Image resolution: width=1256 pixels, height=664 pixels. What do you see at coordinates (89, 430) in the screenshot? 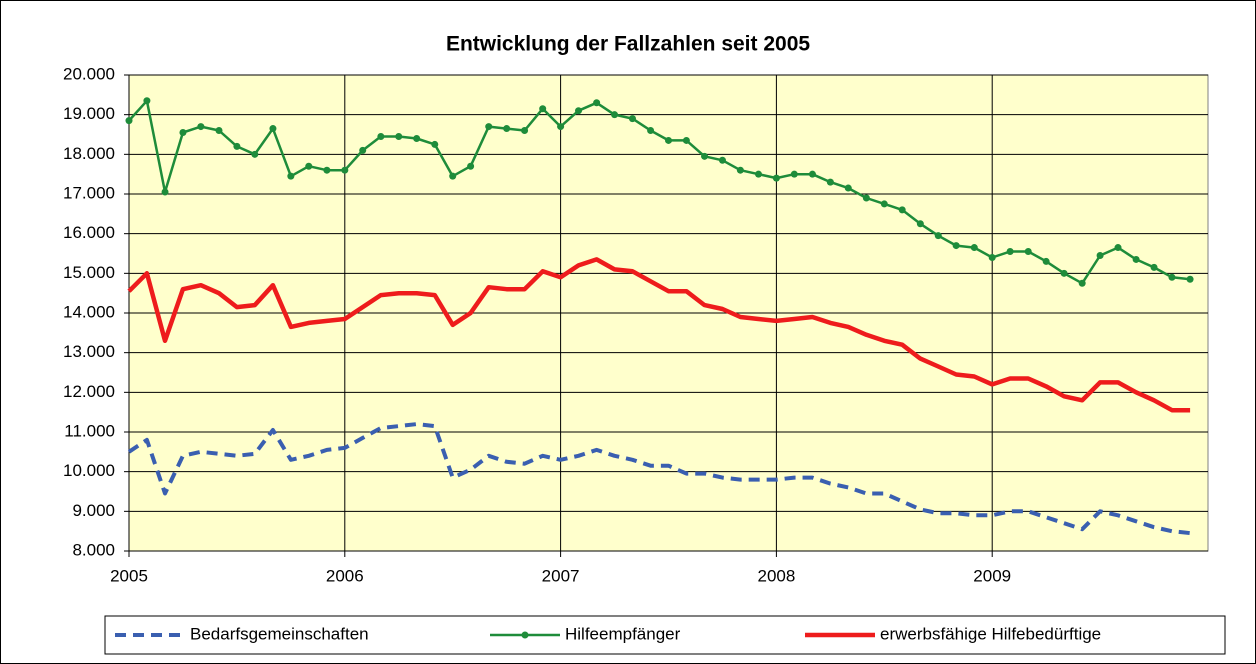
I see `y-tick-label: 11.000` at bounding box center [89, 430].